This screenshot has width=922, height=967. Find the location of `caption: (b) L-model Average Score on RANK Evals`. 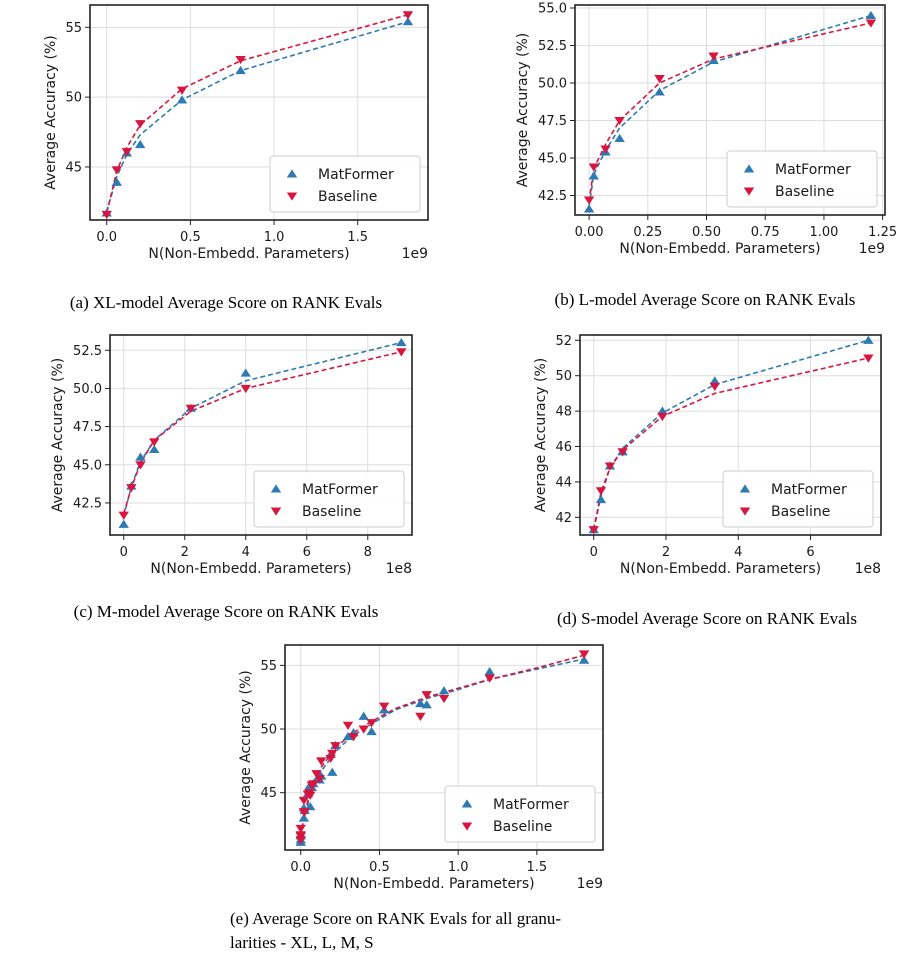

caption: (b) L-model Average Score on RANK Evals is located at coordinates (705, 299).